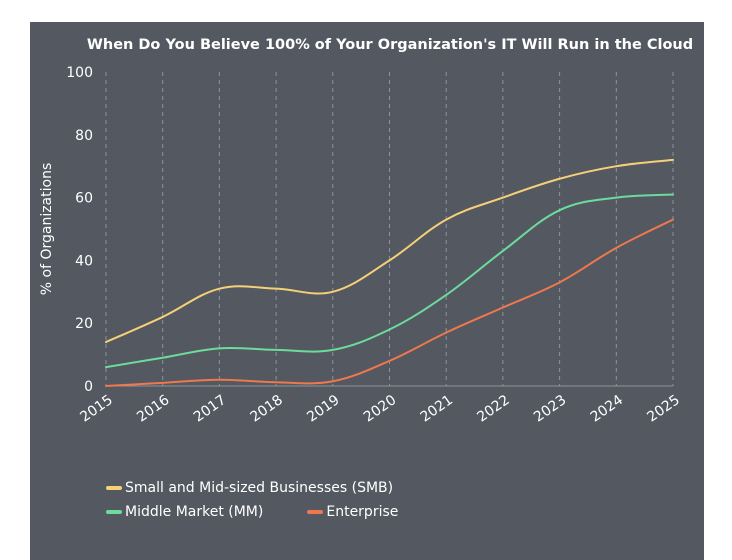  What do you see at coordinates (84, 324) in the screenshot?
I see `y-tick-label-20: 20` at bounding box center [84, 324].